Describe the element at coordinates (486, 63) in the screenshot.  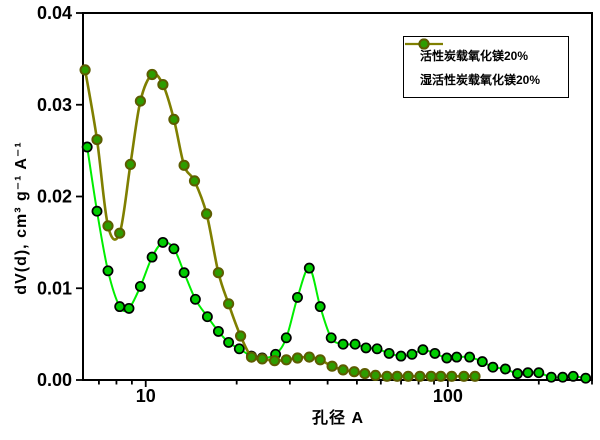
I see `legend-item-series-1: 湿活性炭载氧化镁20%` at that location.